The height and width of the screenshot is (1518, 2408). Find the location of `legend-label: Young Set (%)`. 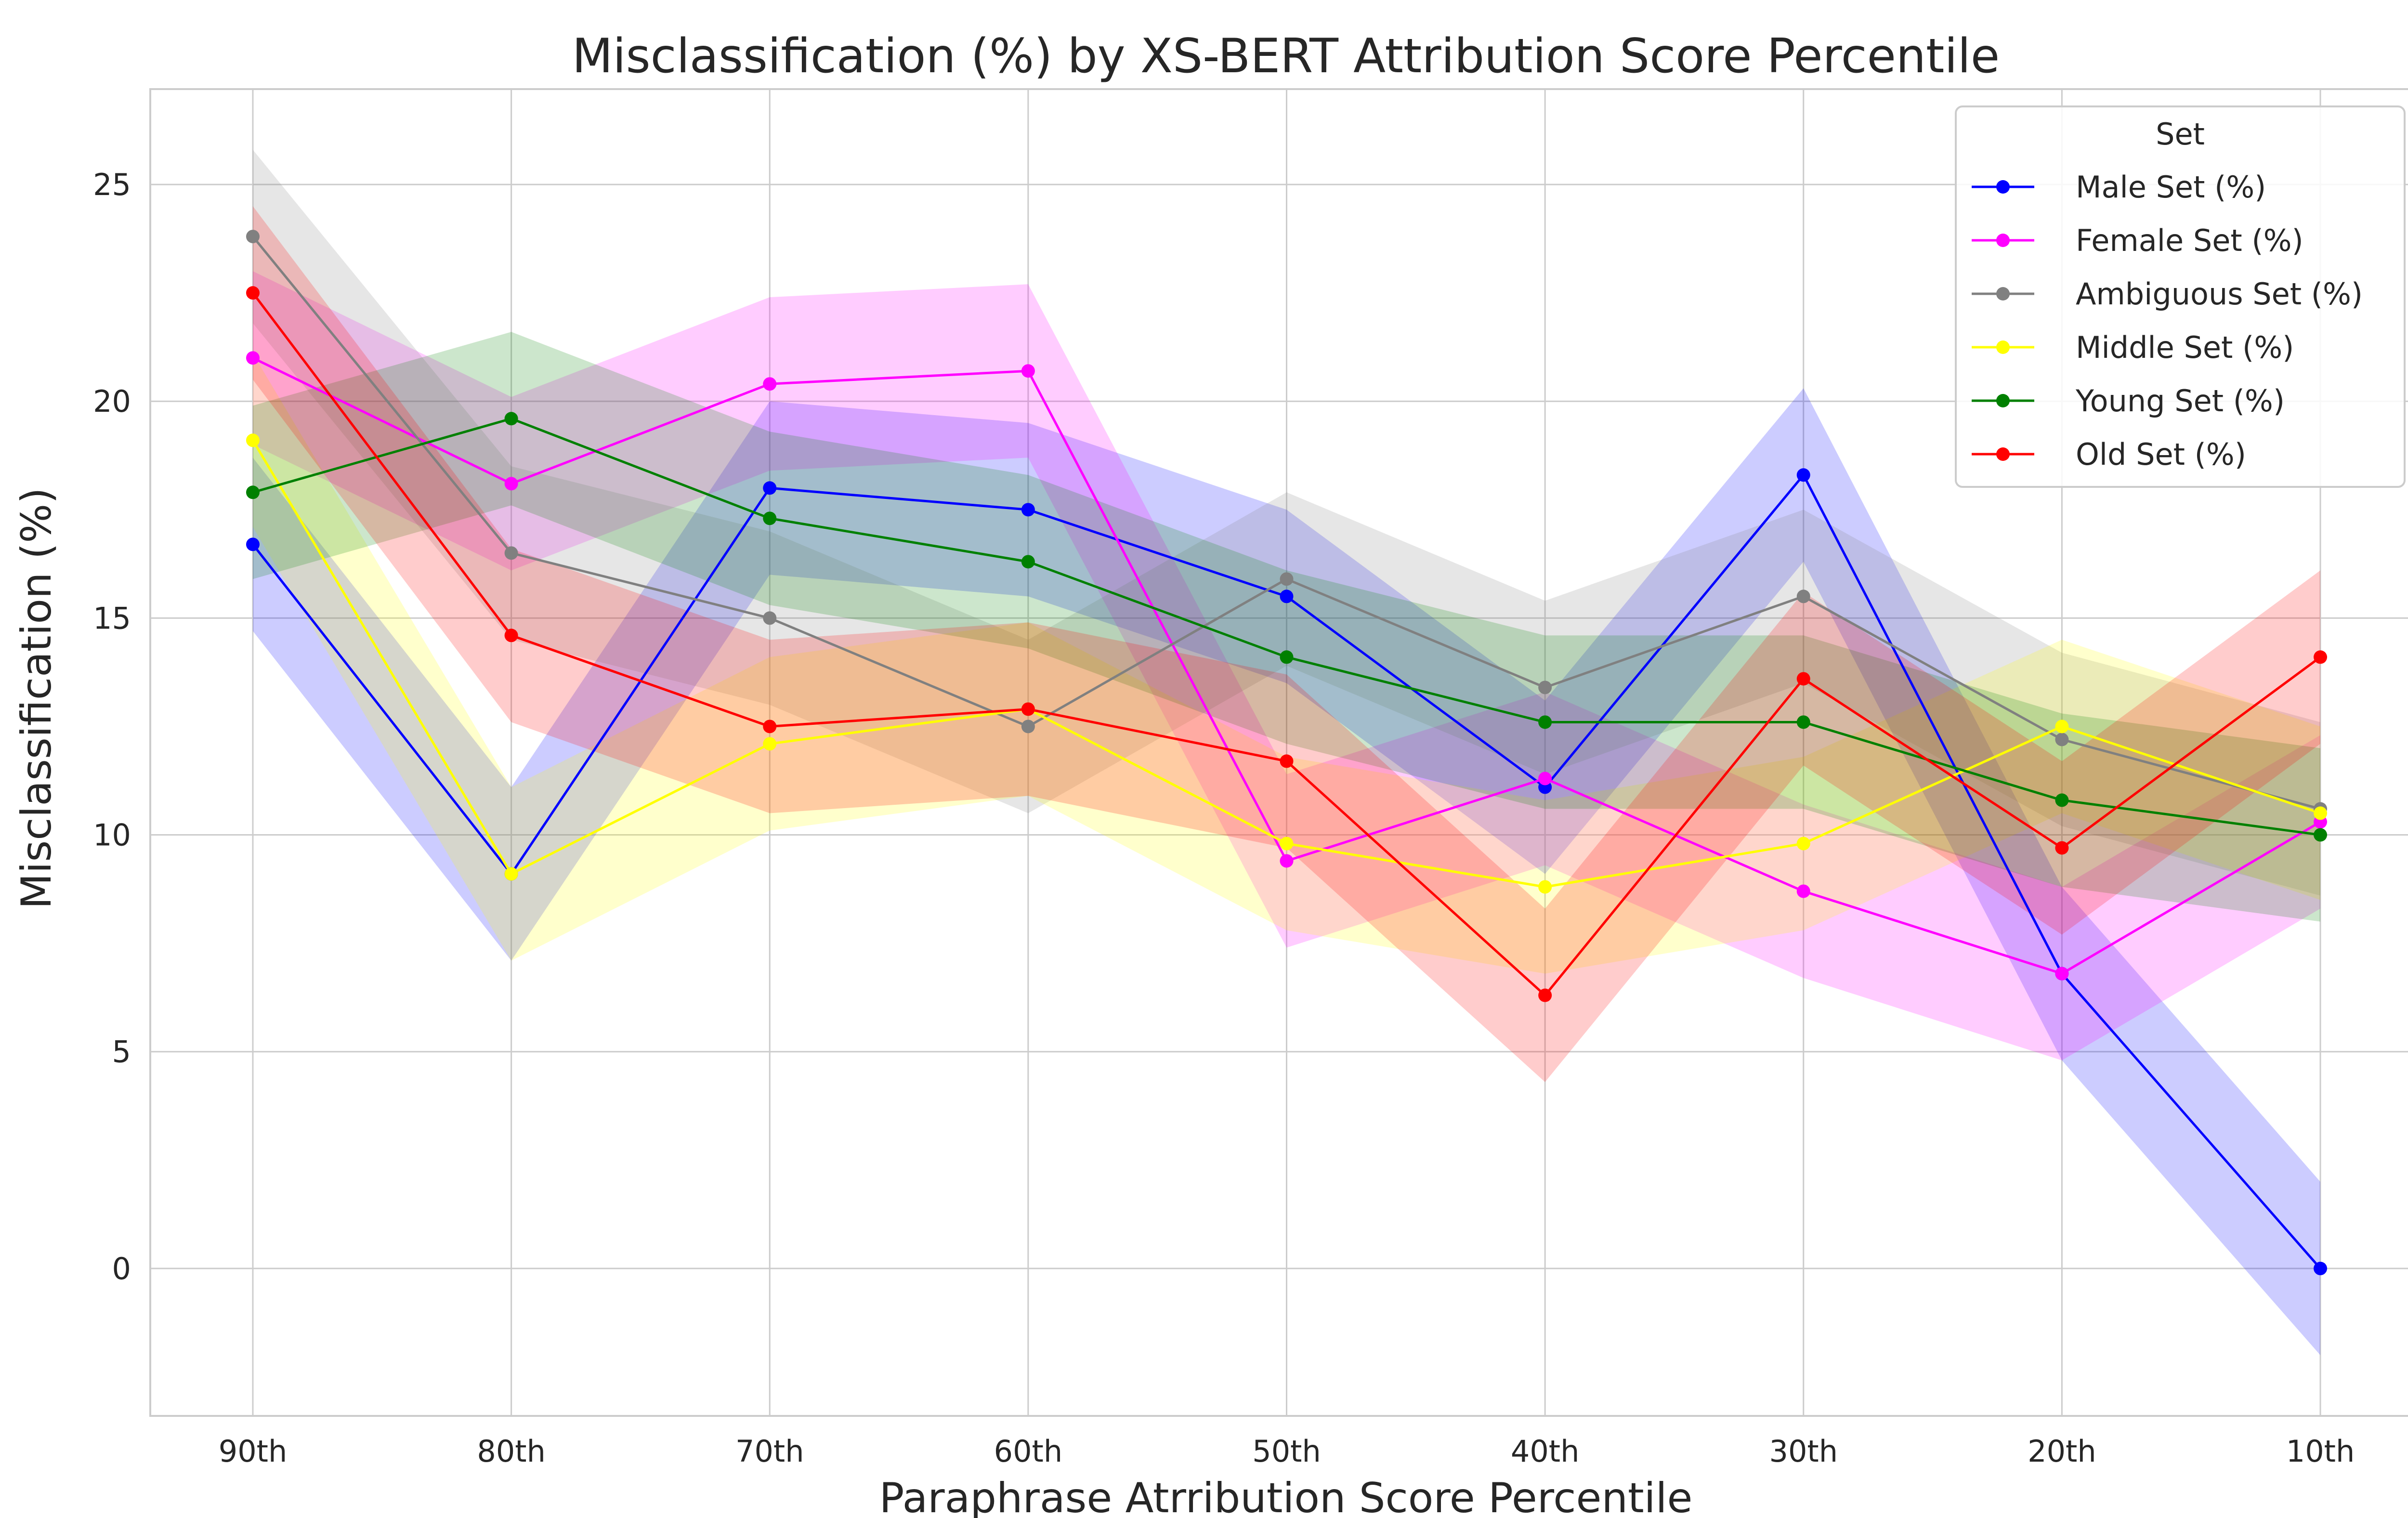

legend-label: Young Set (%) is located at coordinates (2180, 401).